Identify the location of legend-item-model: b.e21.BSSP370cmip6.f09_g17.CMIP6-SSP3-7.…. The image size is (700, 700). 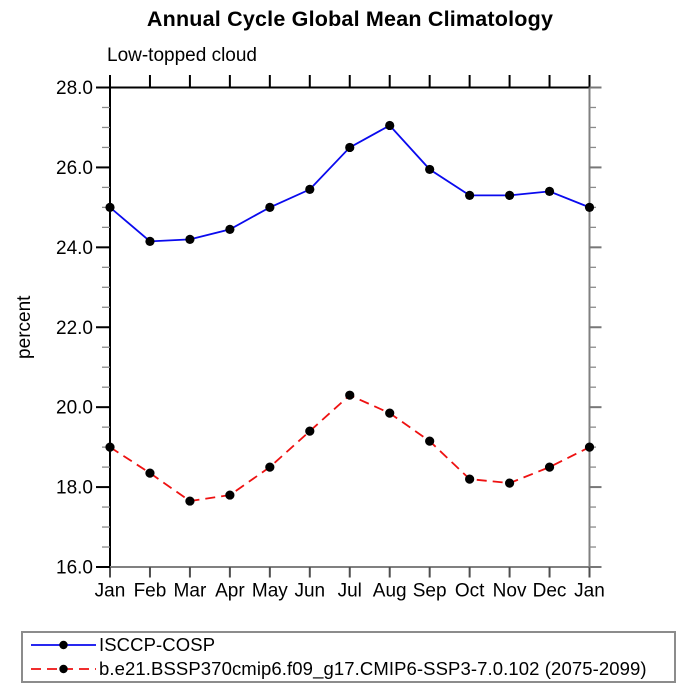
(348, 669).